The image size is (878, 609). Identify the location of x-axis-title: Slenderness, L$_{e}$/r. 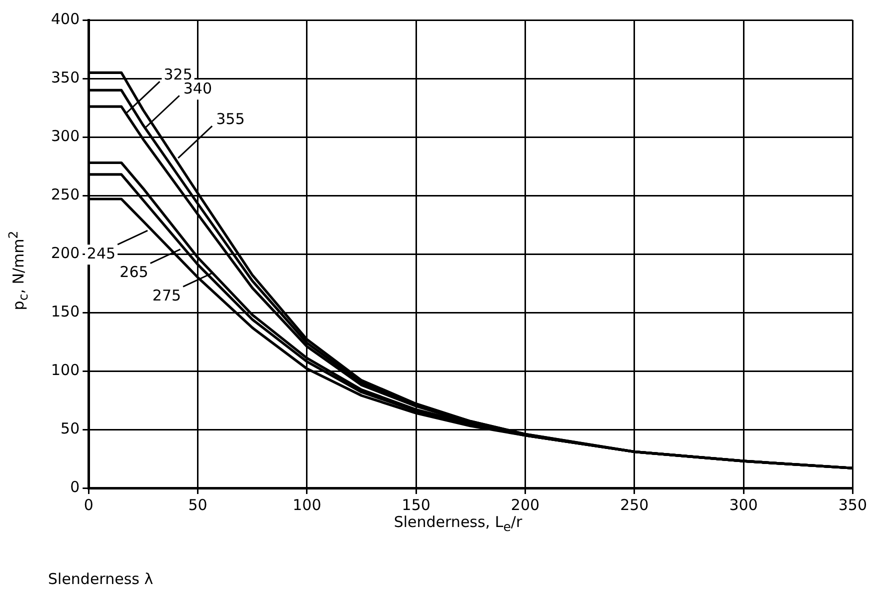
(458, 523).